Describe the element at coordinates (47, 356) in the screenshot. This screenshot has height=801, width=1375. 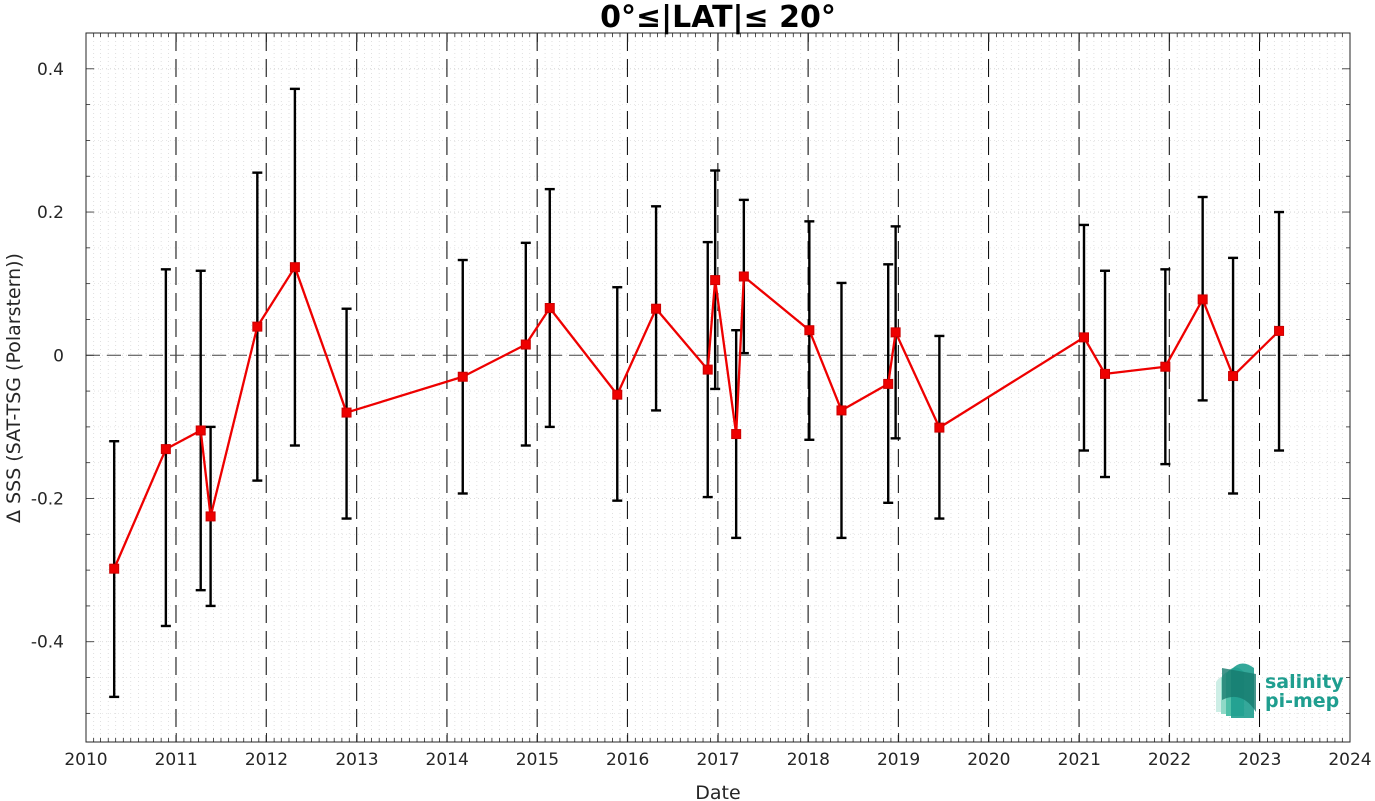
I see `y-tick-labels: -0.4 -0.2 0 0.2 0.4` at that location.